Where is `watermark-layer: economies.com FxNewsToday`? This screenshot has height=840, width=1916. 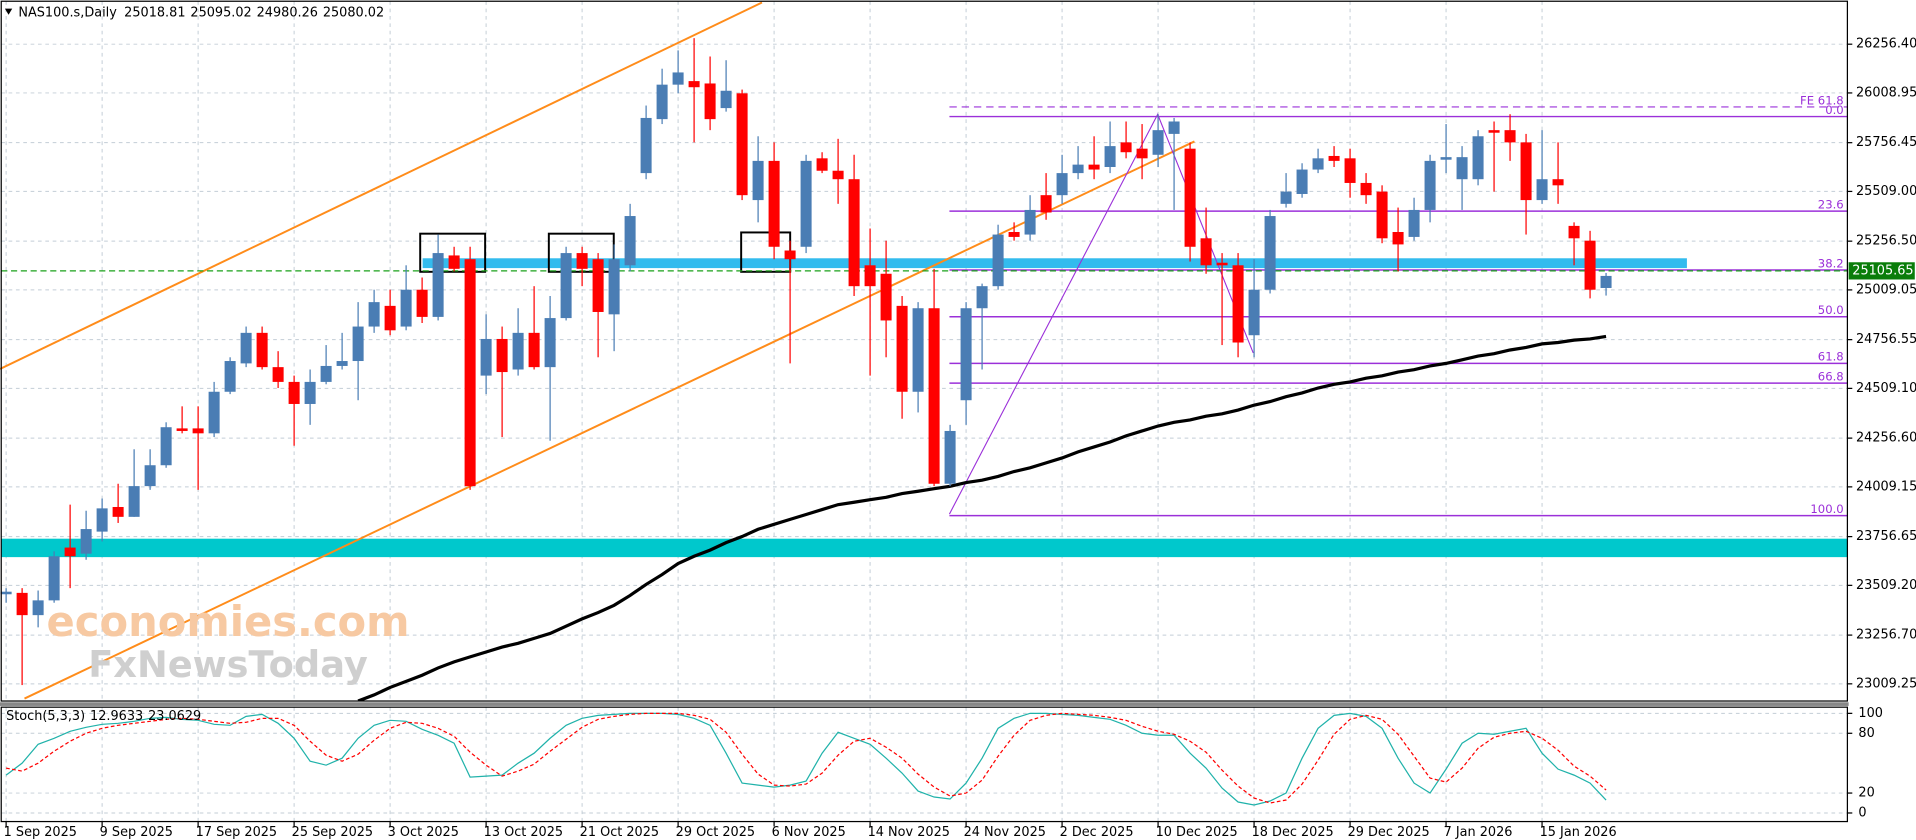
watermark-layer: economies.com FxNewsToday is located at coordinates (228, 641).